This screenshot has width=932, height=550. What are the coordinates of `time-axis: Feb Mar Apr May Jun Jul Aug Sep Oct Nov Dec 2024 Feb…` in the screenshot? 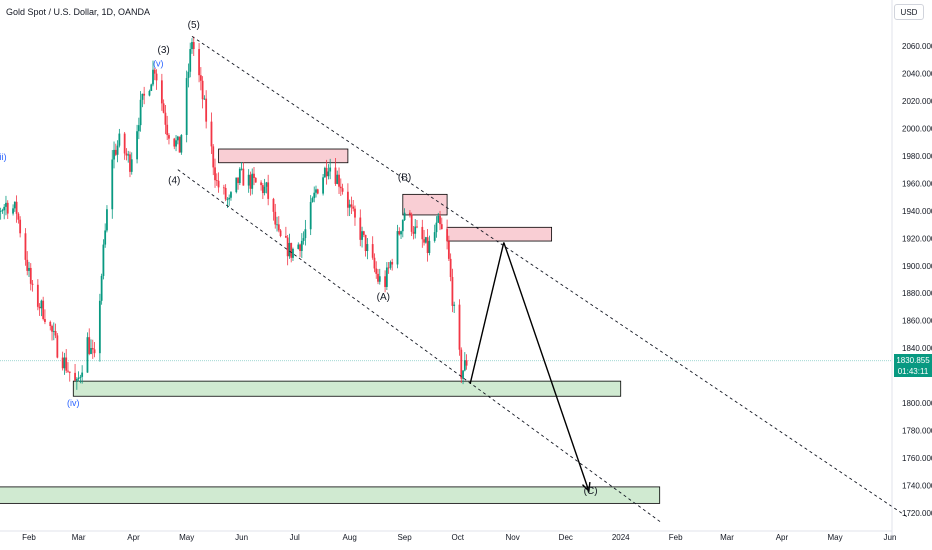 It's located at (448, 536).